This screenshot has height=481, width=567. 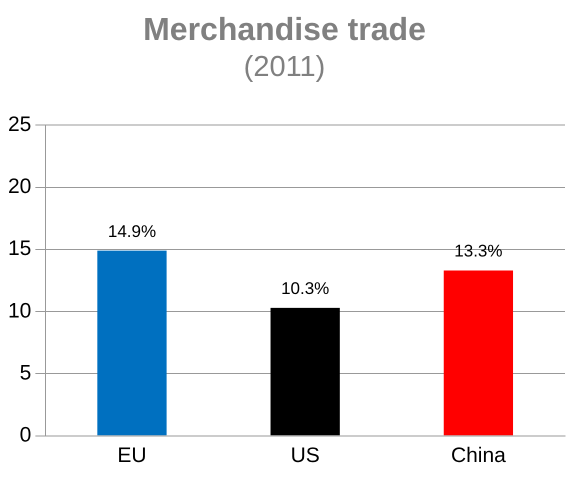 I want to click on chart-subtitle: (2011), so click(x=285, y=66).